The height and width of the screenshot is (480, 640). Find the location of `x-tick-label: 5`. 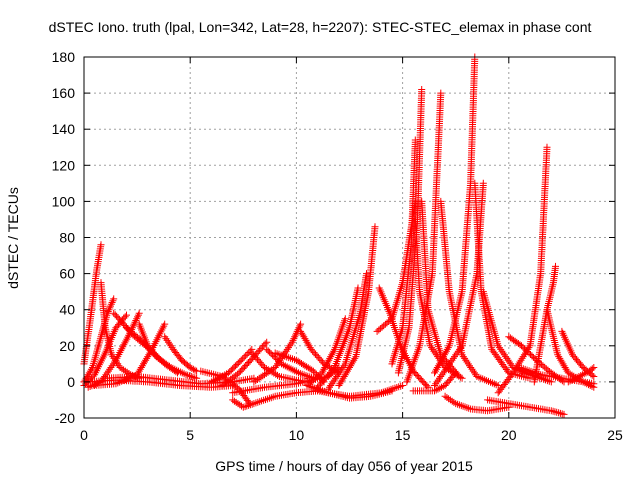

x-tick-label: 5 is located at coordinates (190, 435).